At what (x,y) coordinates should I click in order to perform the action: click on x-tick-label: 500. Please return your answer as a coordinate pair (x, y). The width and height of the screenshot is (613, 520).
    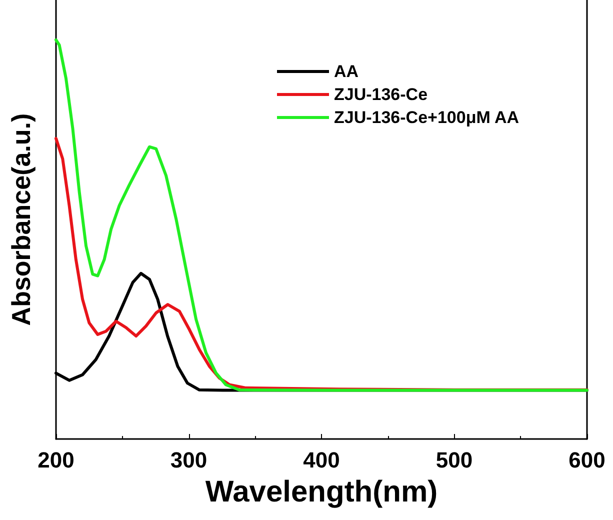
    Looking at the image, I should click on (454, 460).